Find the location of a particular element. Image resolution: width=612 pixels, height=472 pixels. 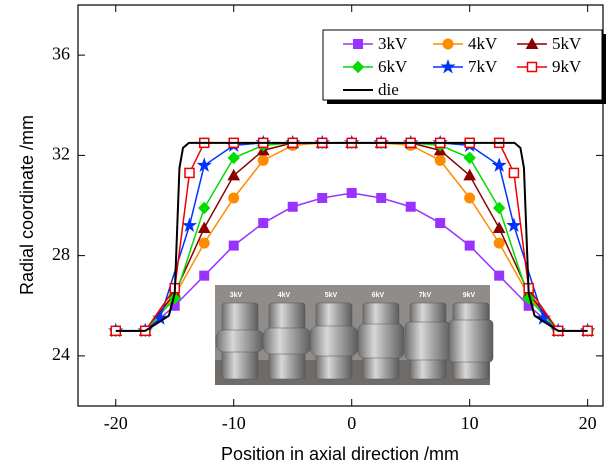

y-tick-label: 24 is located at coordinates (61, 354).